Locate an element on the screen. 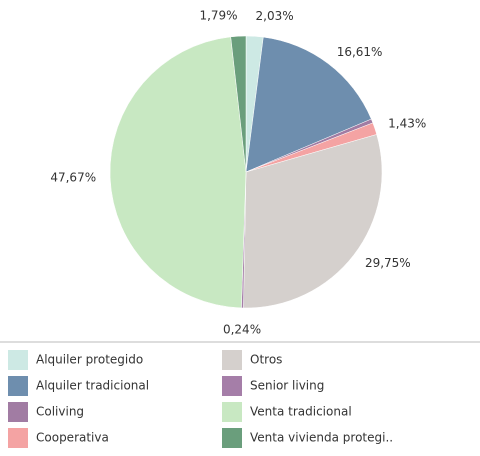  legend-label: Coliving is located at coordinates (60, 412).